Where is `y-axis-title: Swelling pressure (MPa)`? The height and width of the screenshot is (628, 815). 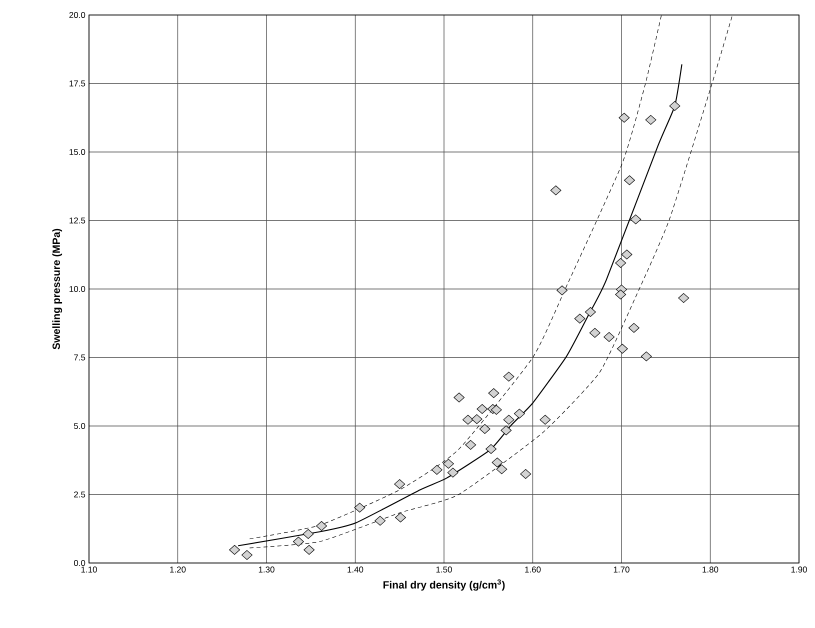 y-axis-title: Swelling pressure (MPa) is located at coordinates (57, 289).